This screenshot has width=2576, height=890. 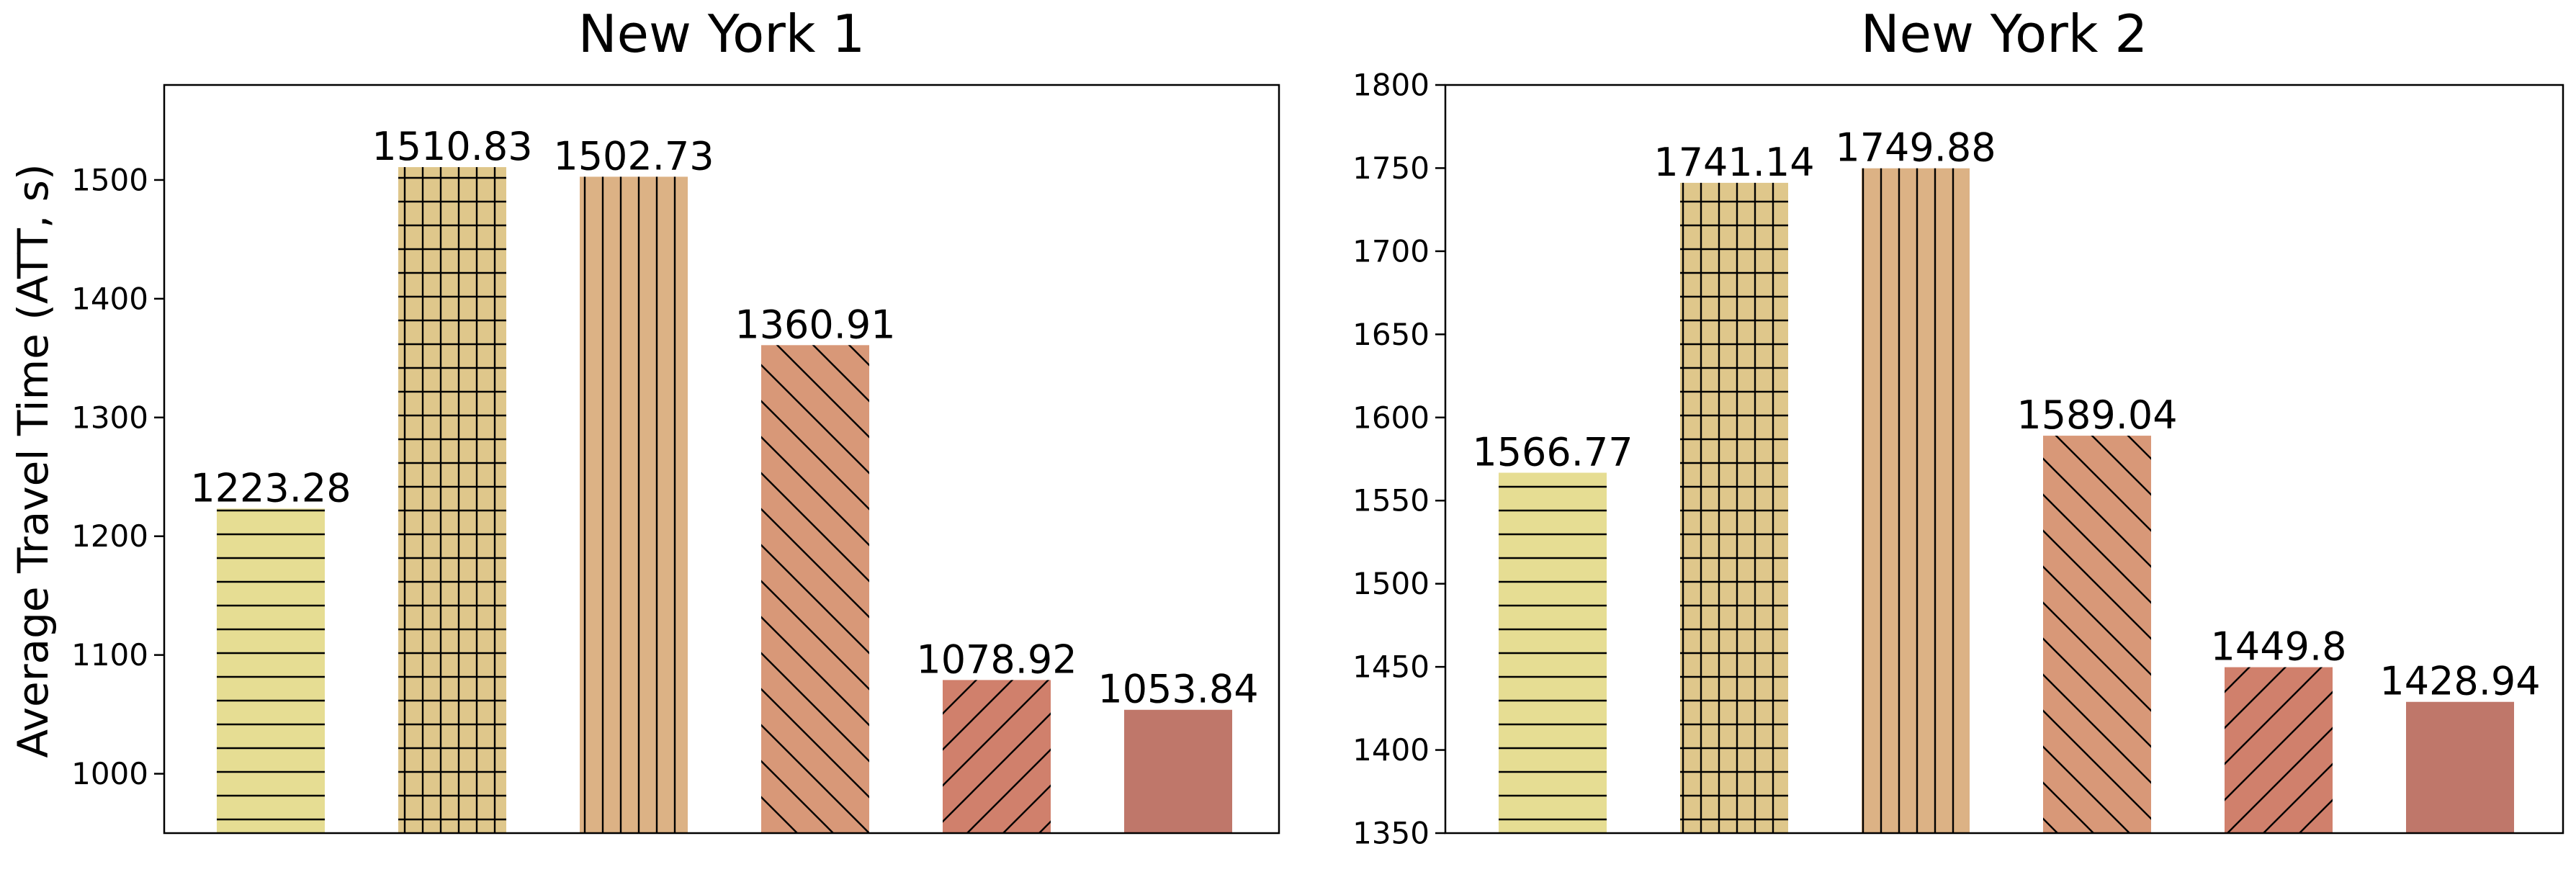 What do you see at coordinates (721, 34) in the screenshot?
I see `chart-title: New York 1` at bounding box center [721, 34].